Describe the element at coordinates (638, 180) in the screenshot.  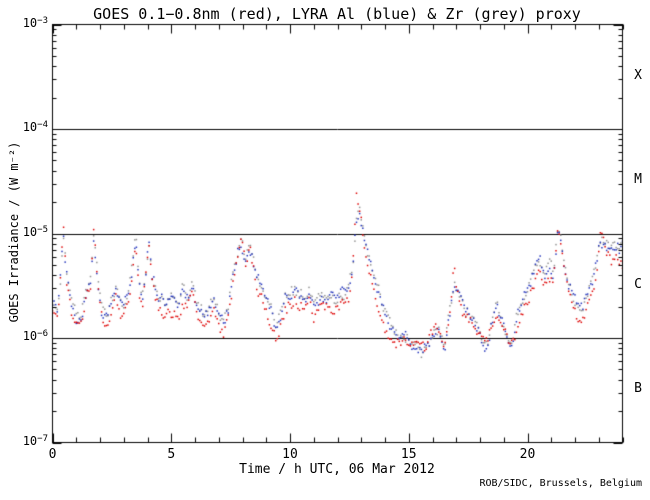
I see `flare-class-label-M: M` at that location.